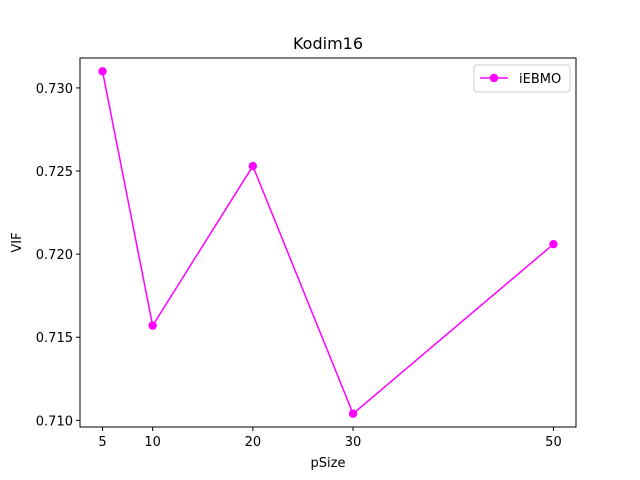 The width and height of the screenshot is (640, 480). I want to click on legend-marker-swatch, so click(494, 78).